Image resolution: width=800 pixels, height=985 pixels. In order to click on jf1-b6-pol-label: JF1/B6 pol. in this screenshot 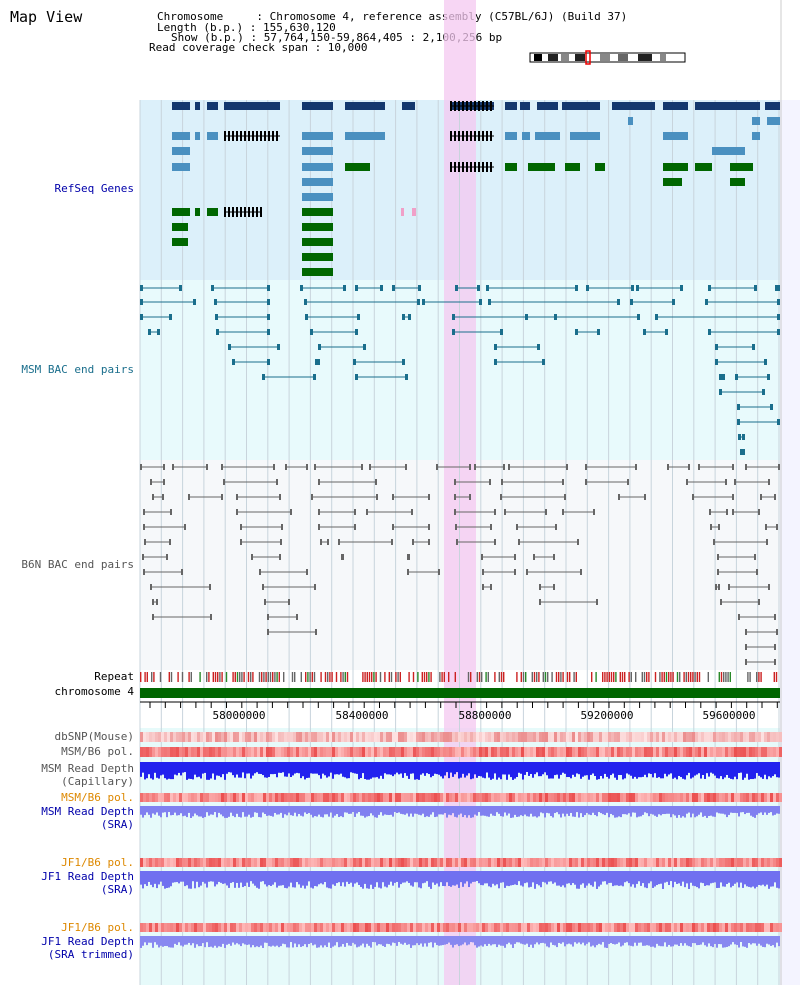, I will do `click(97, 862)`.